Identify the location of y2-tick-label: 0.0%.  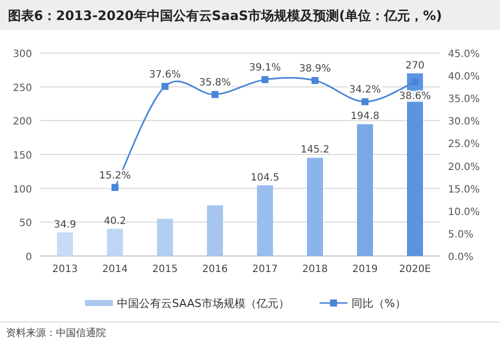
(461, 257).